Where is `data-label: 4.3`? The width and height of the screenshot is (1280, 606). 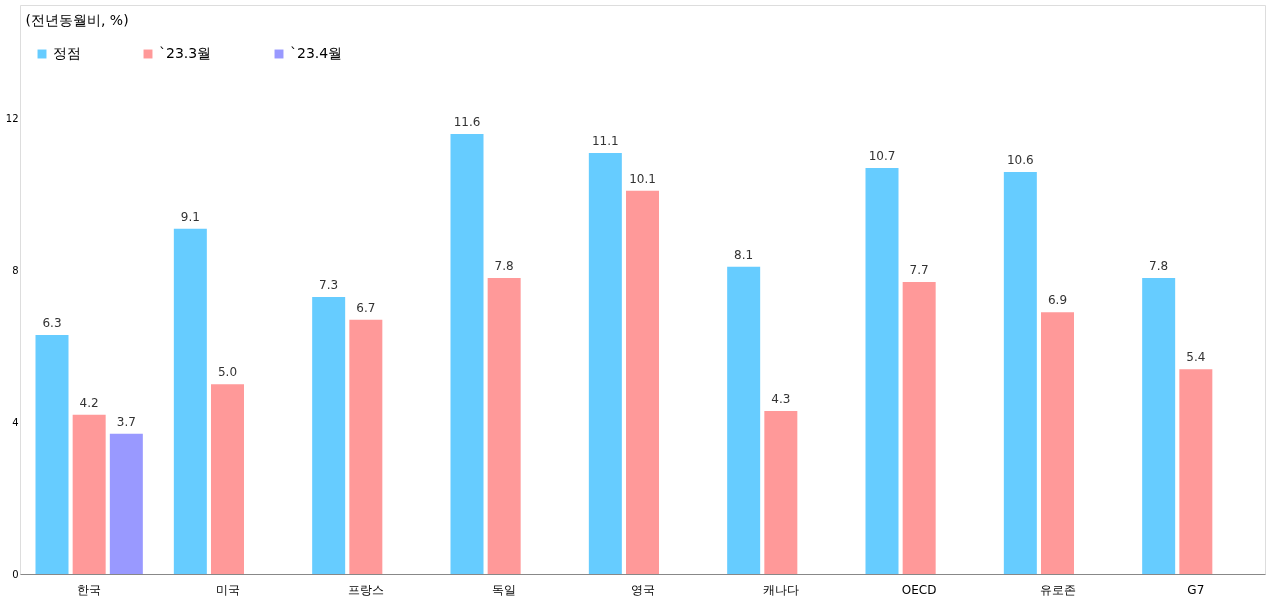
data-label: 4.3 is located at coordinates (781, 398).